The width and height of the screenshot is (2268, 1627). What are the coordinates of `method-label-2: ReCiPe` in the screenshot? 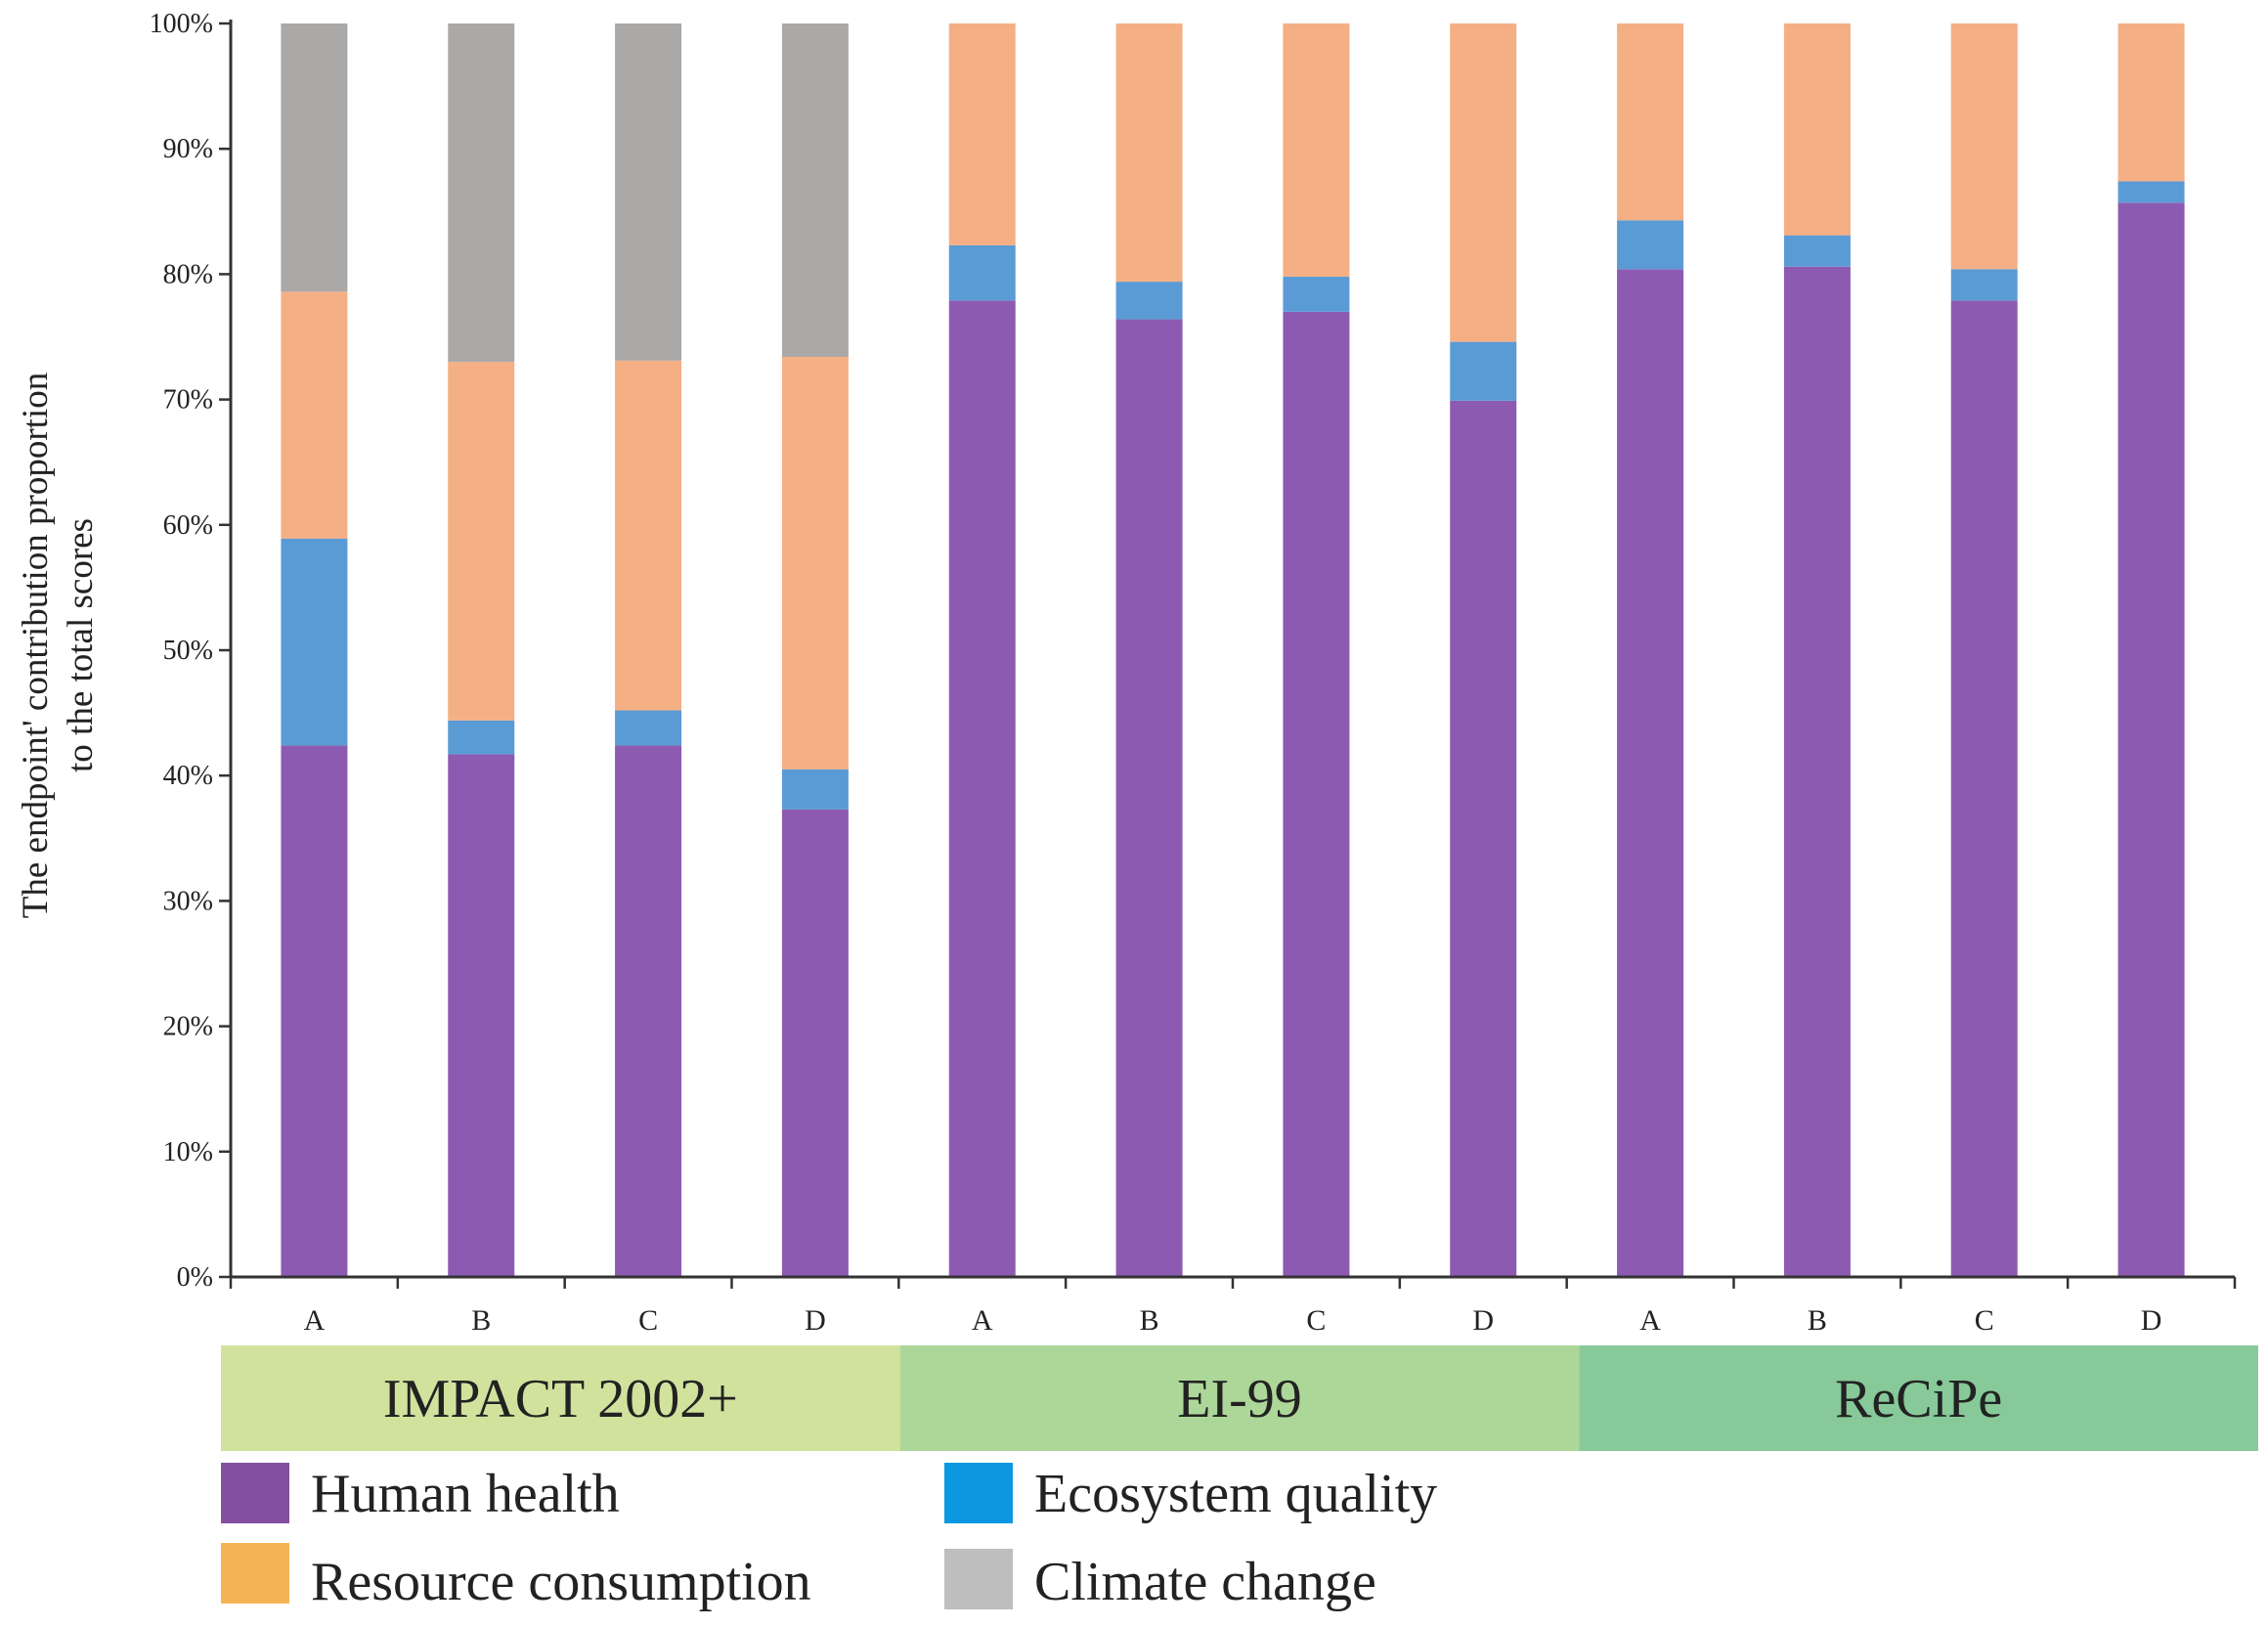 It's located at (1918, 1399).